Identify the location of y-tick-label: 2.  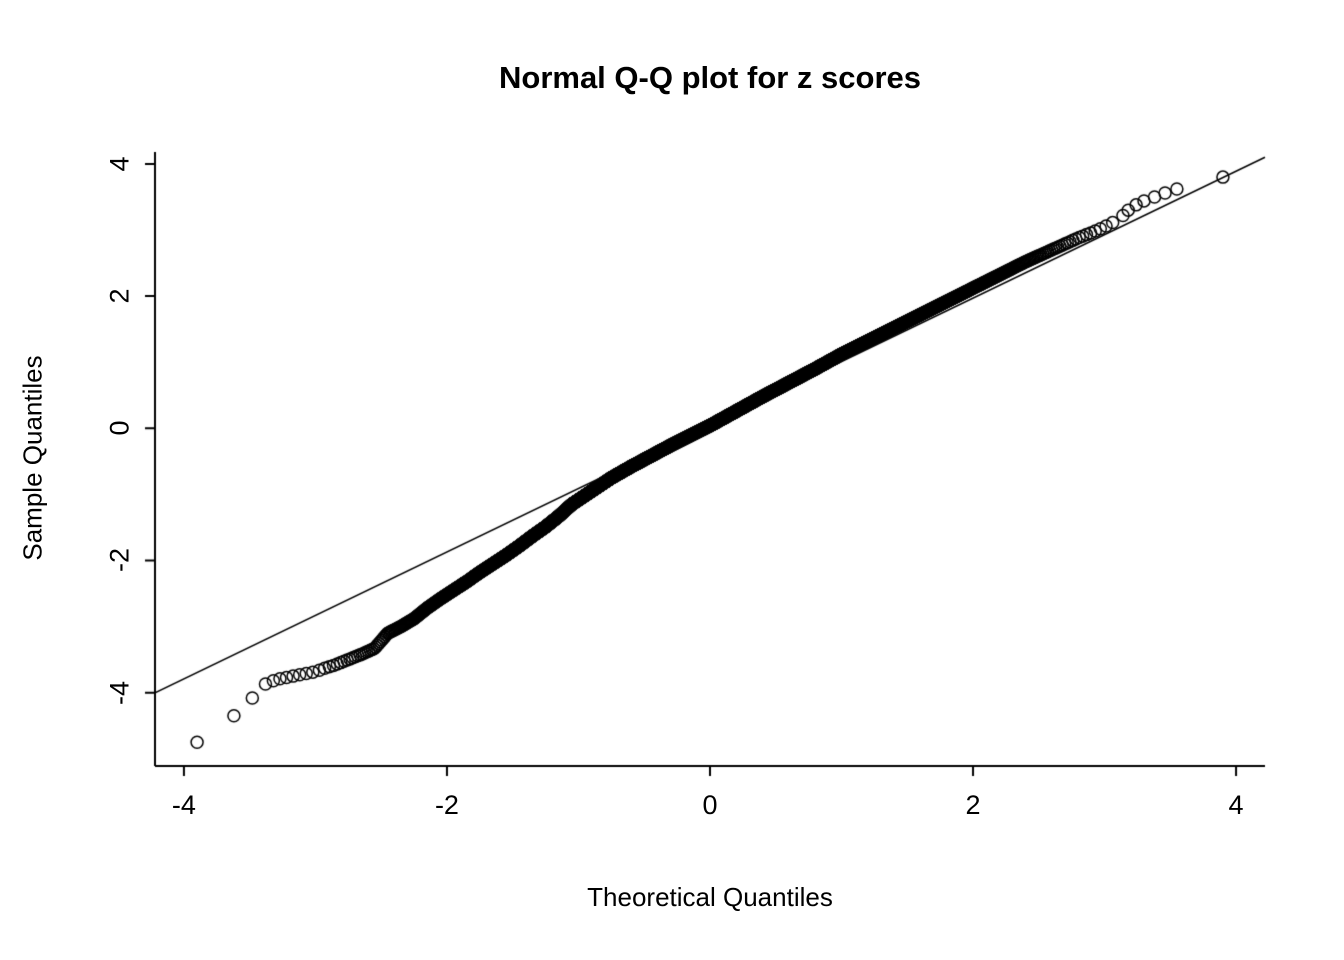
(119, 296).